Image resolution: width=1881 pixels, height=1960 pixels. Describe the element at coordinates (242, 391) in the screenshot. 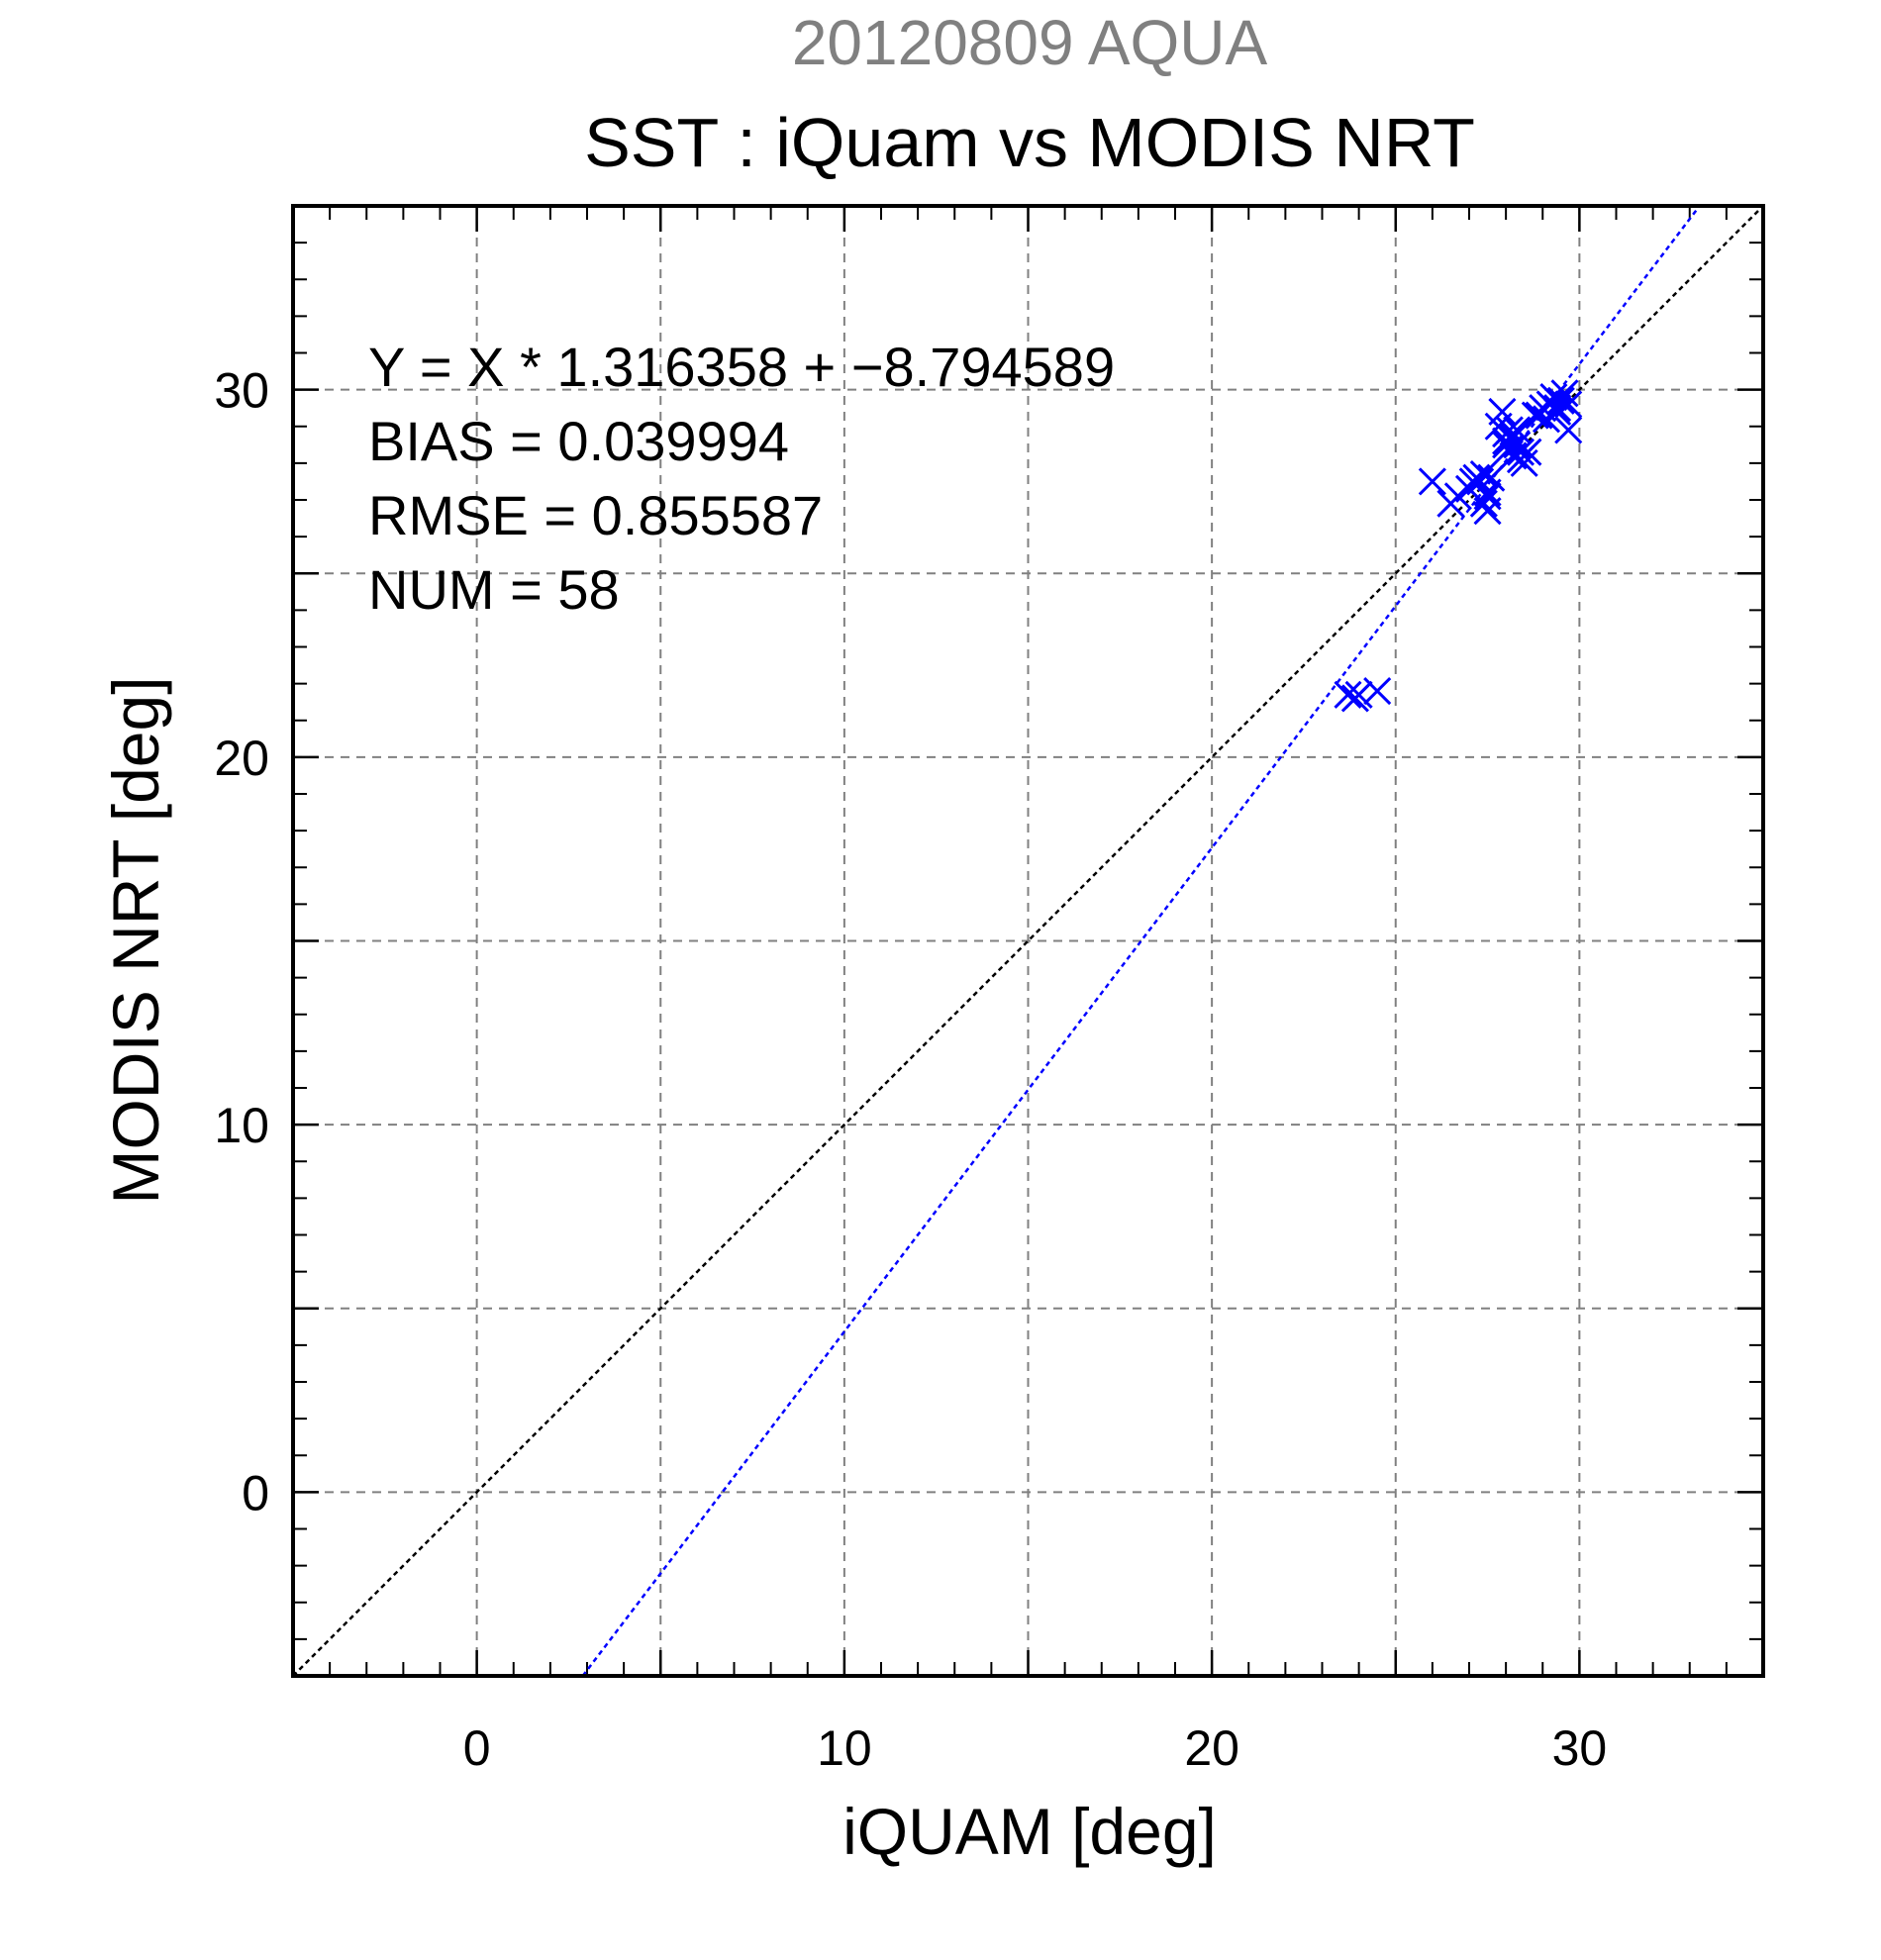

I see `y-tick-label: 30` at that location.